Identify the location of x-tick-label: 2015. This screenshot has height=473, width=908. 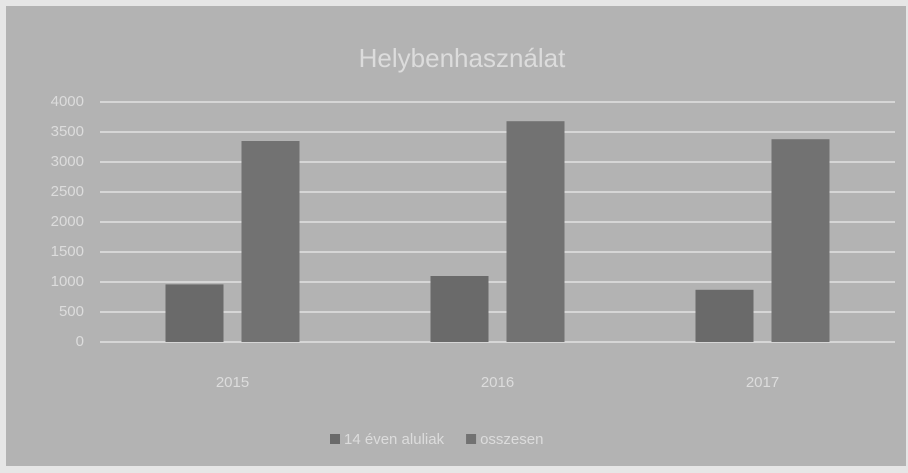
(232, 382).